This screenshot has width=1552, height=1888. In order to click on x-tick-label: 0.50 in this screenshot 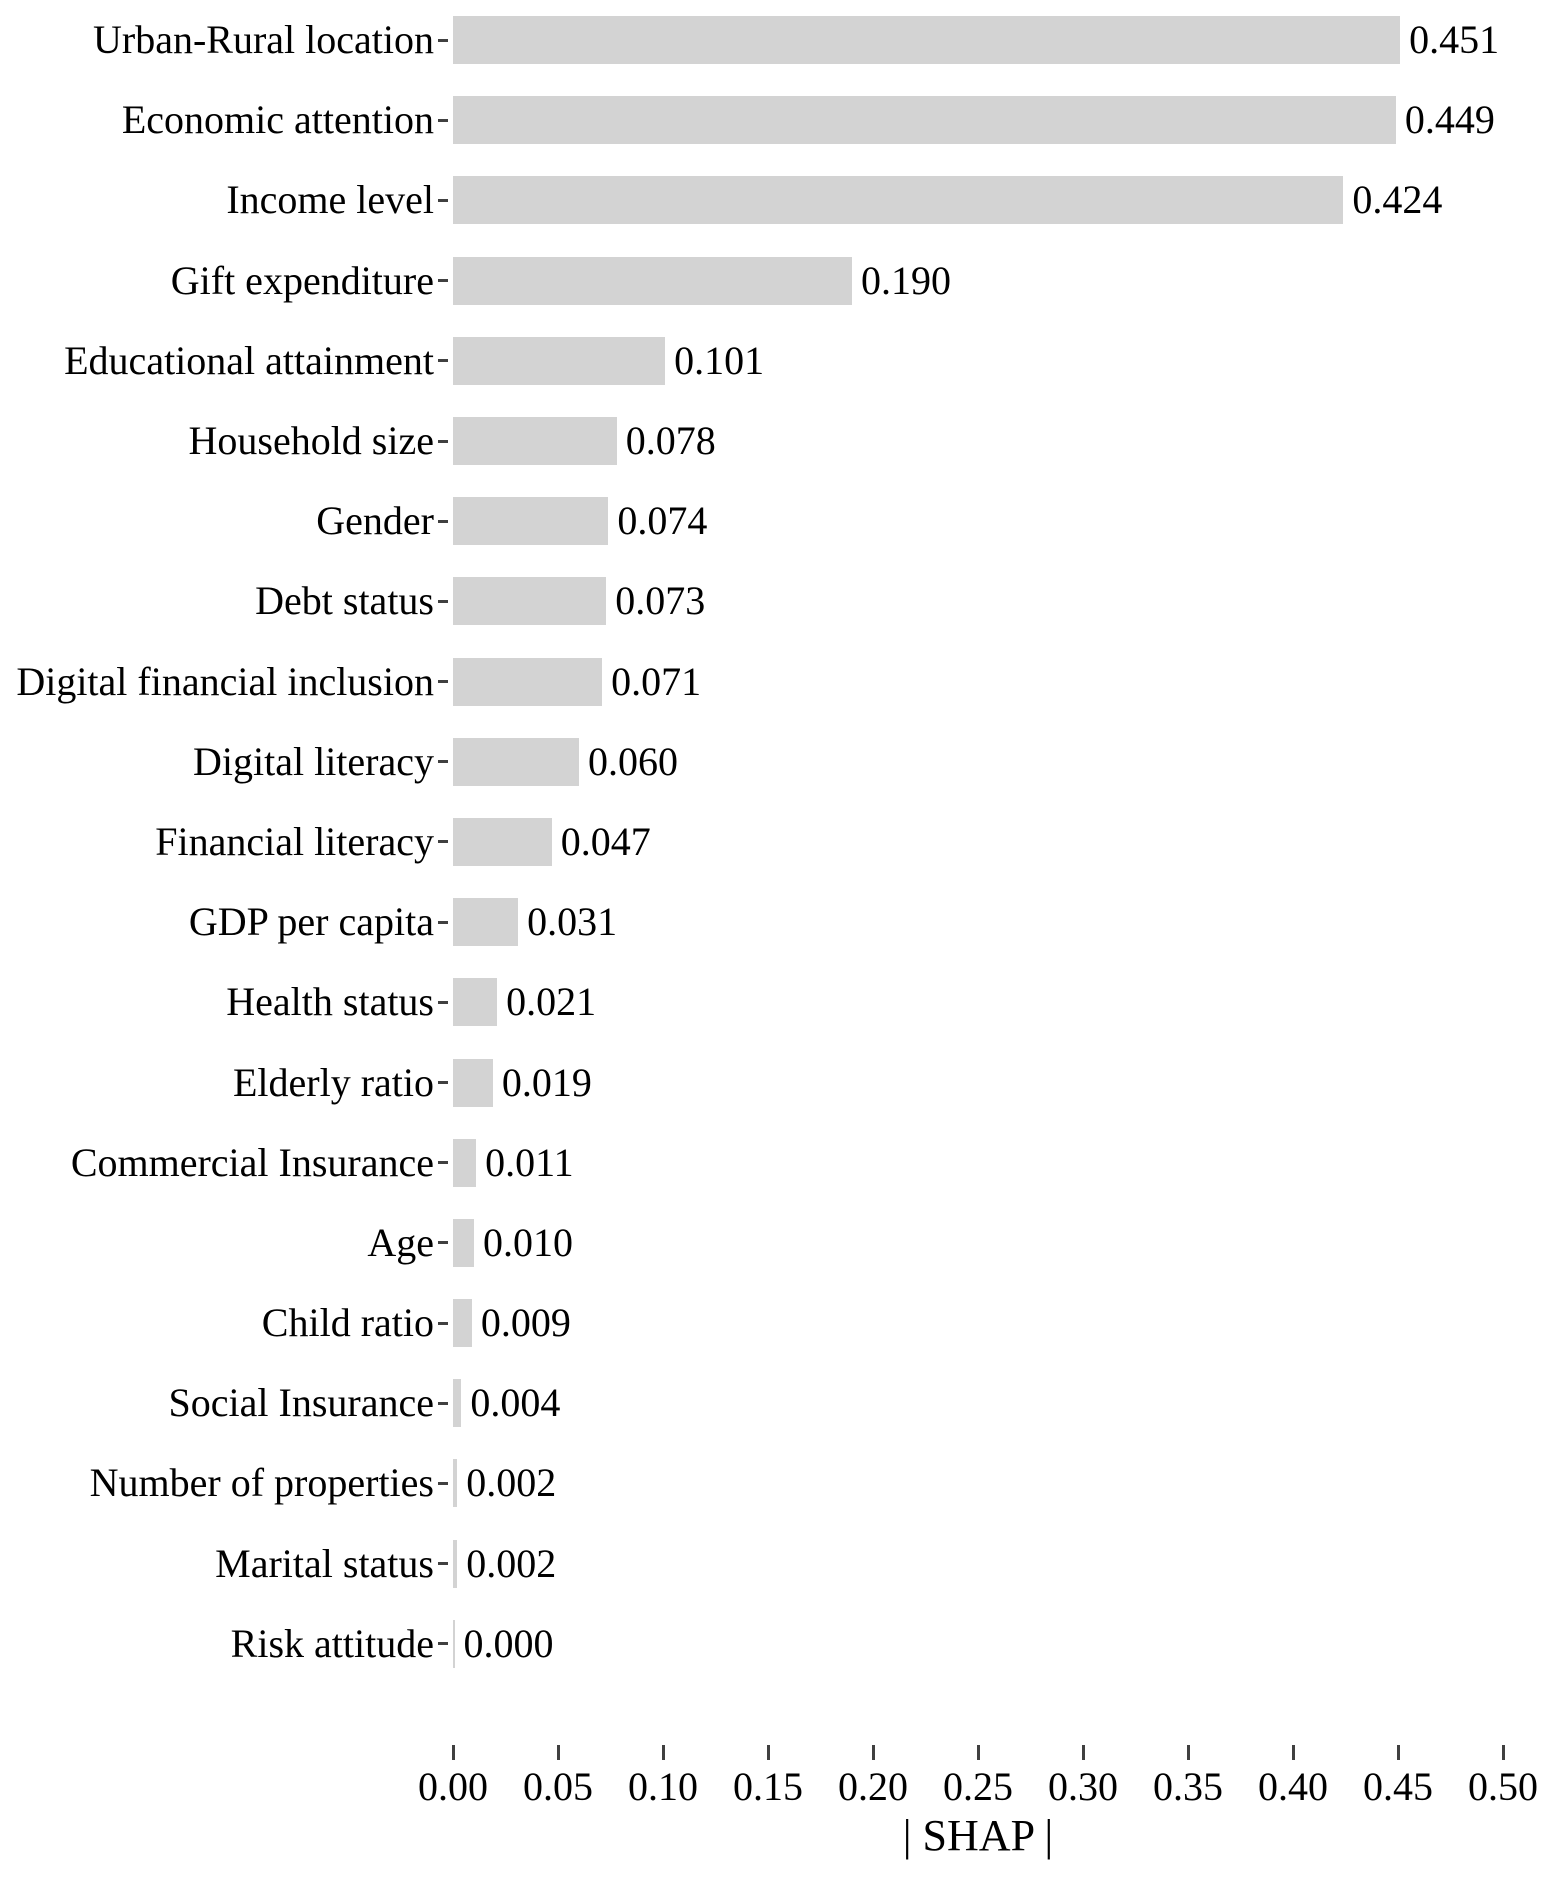, I will do `click(1503, 1786)`.